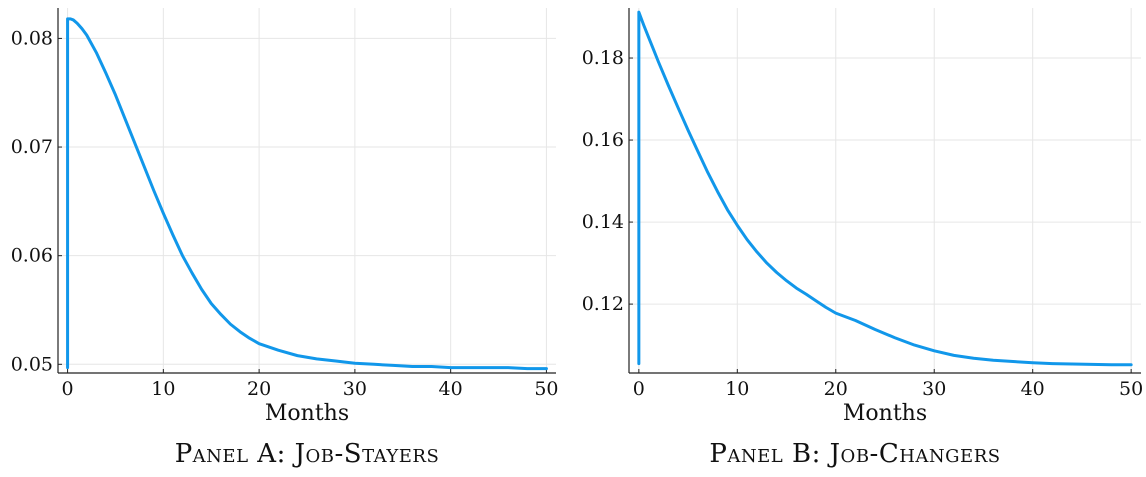 The height and width of the screenshot is (477, 1146). Describe the element at coordinates (603, 140) in the screenshot. I see `y-tick-label: 0.16` at that location.